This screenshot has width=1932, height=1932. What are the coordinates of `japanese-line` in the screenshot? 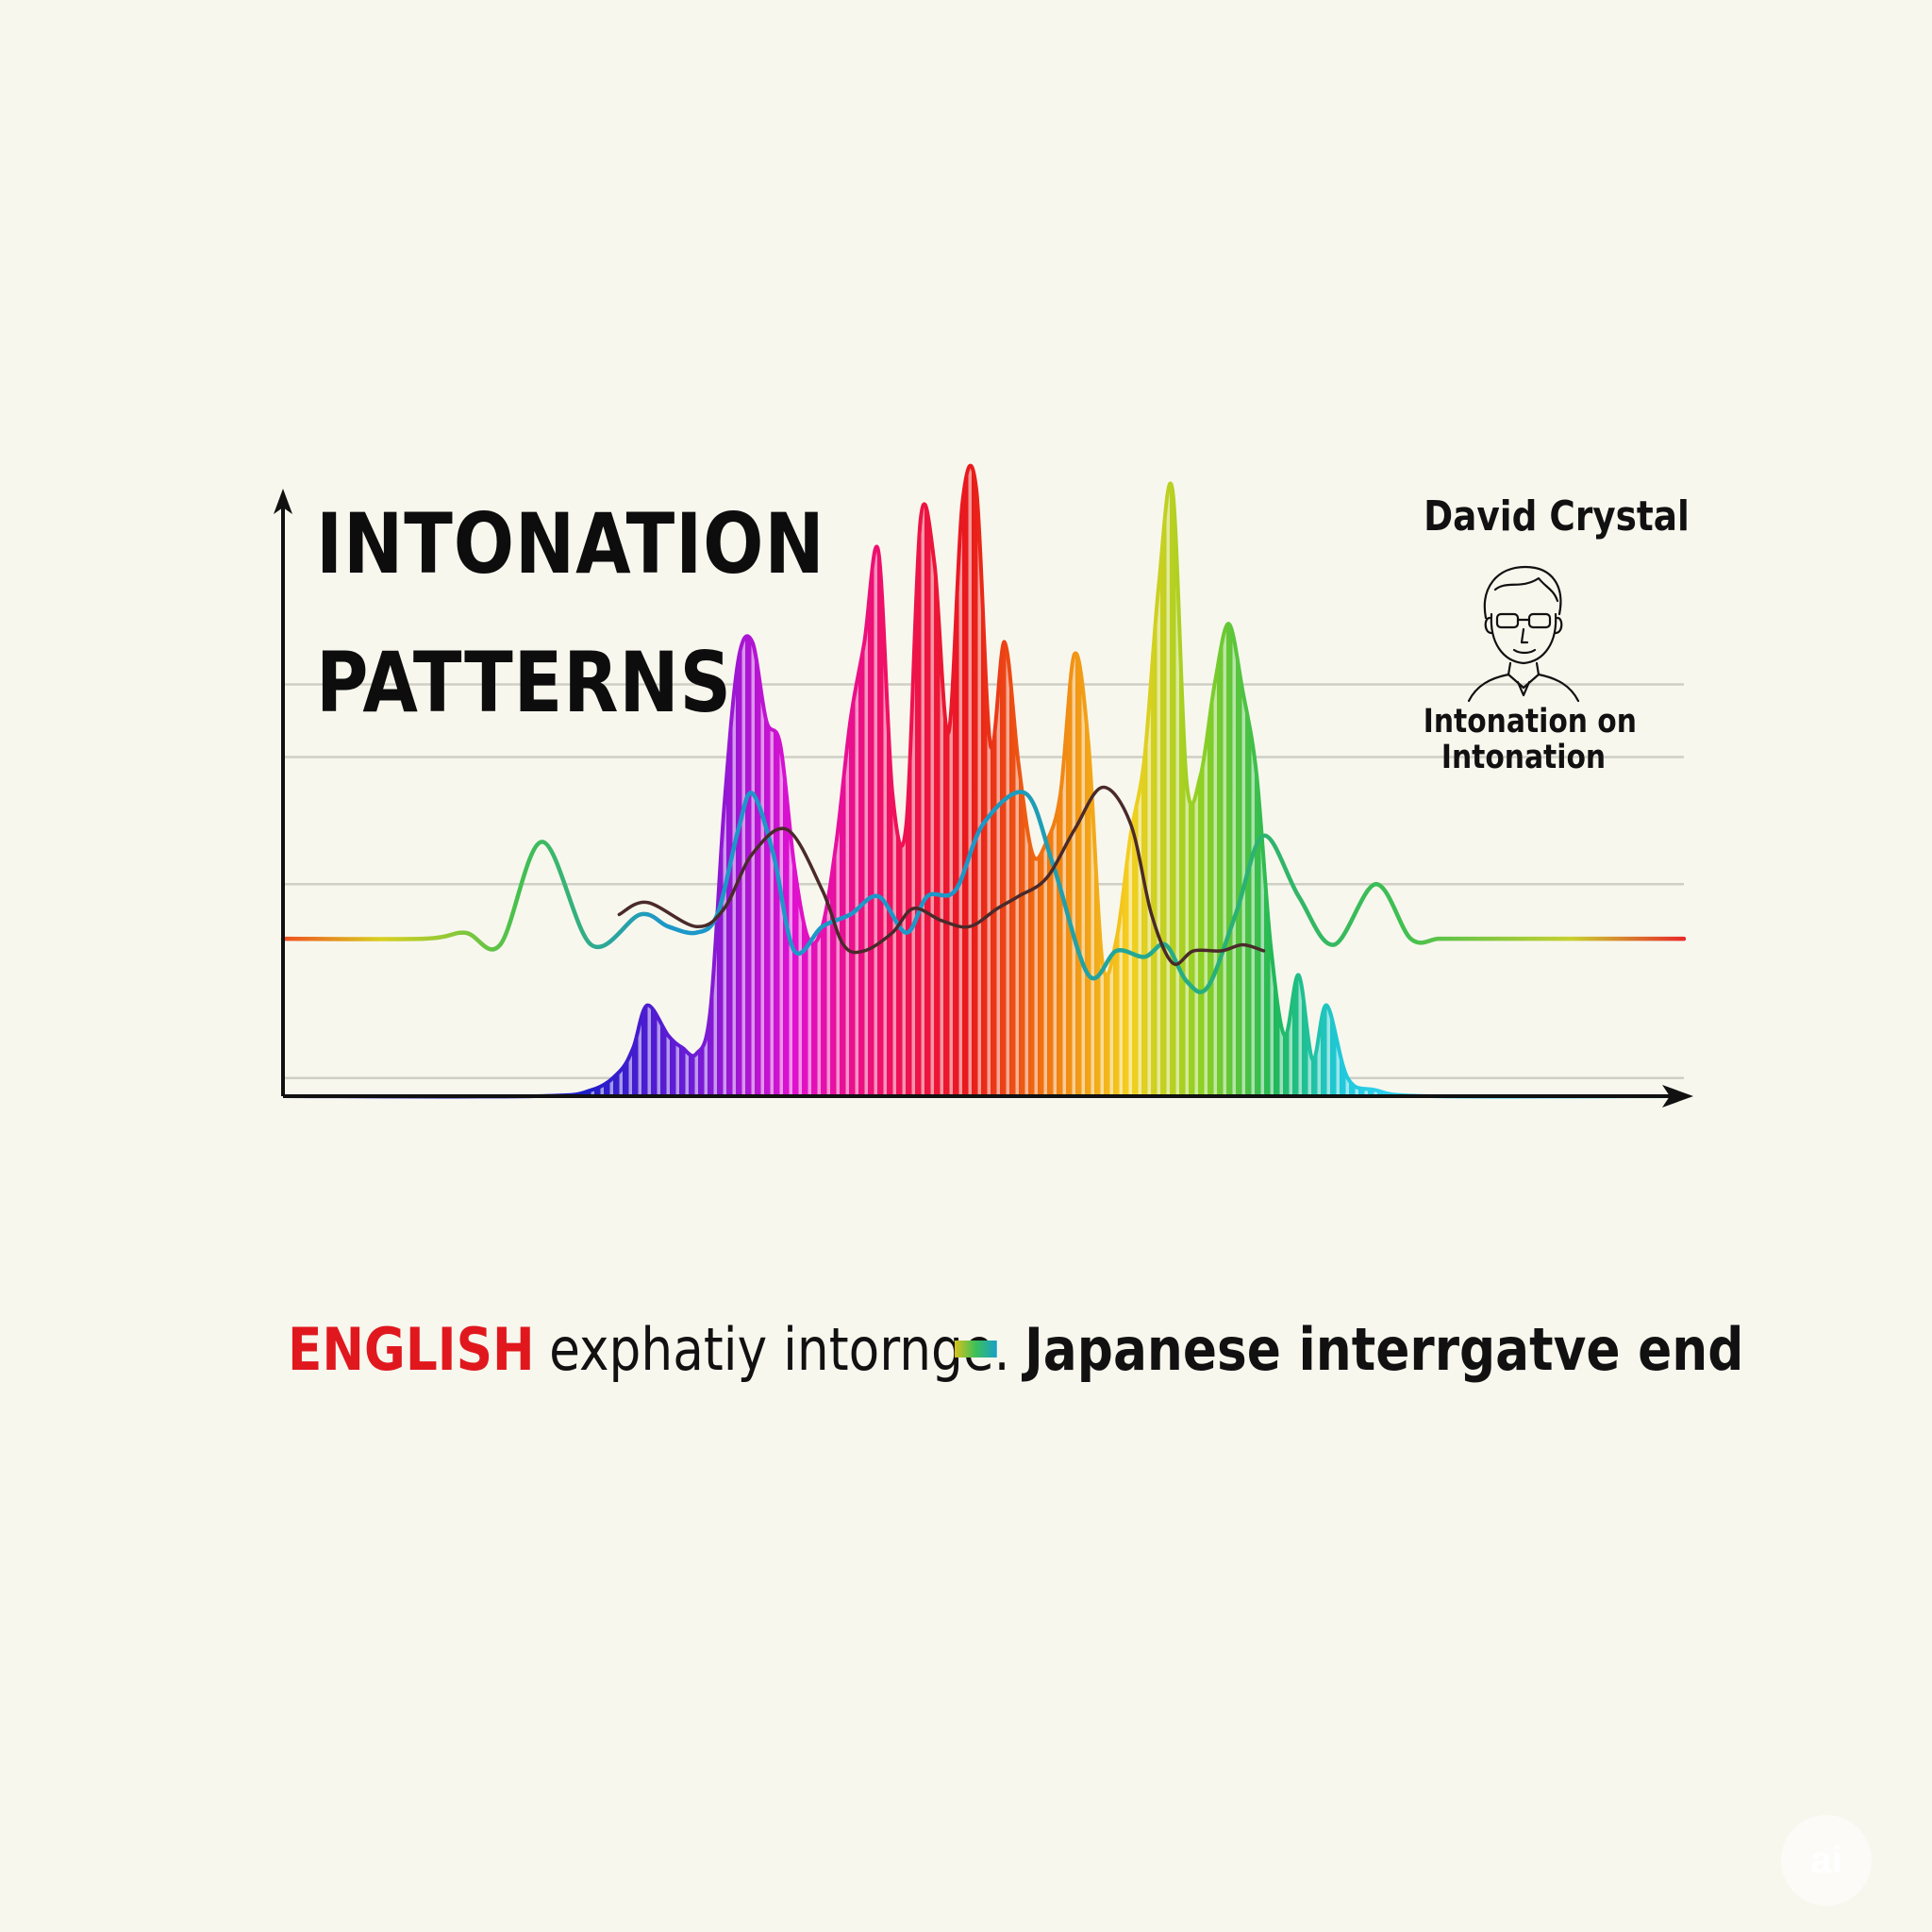 It's located at (984, 892).